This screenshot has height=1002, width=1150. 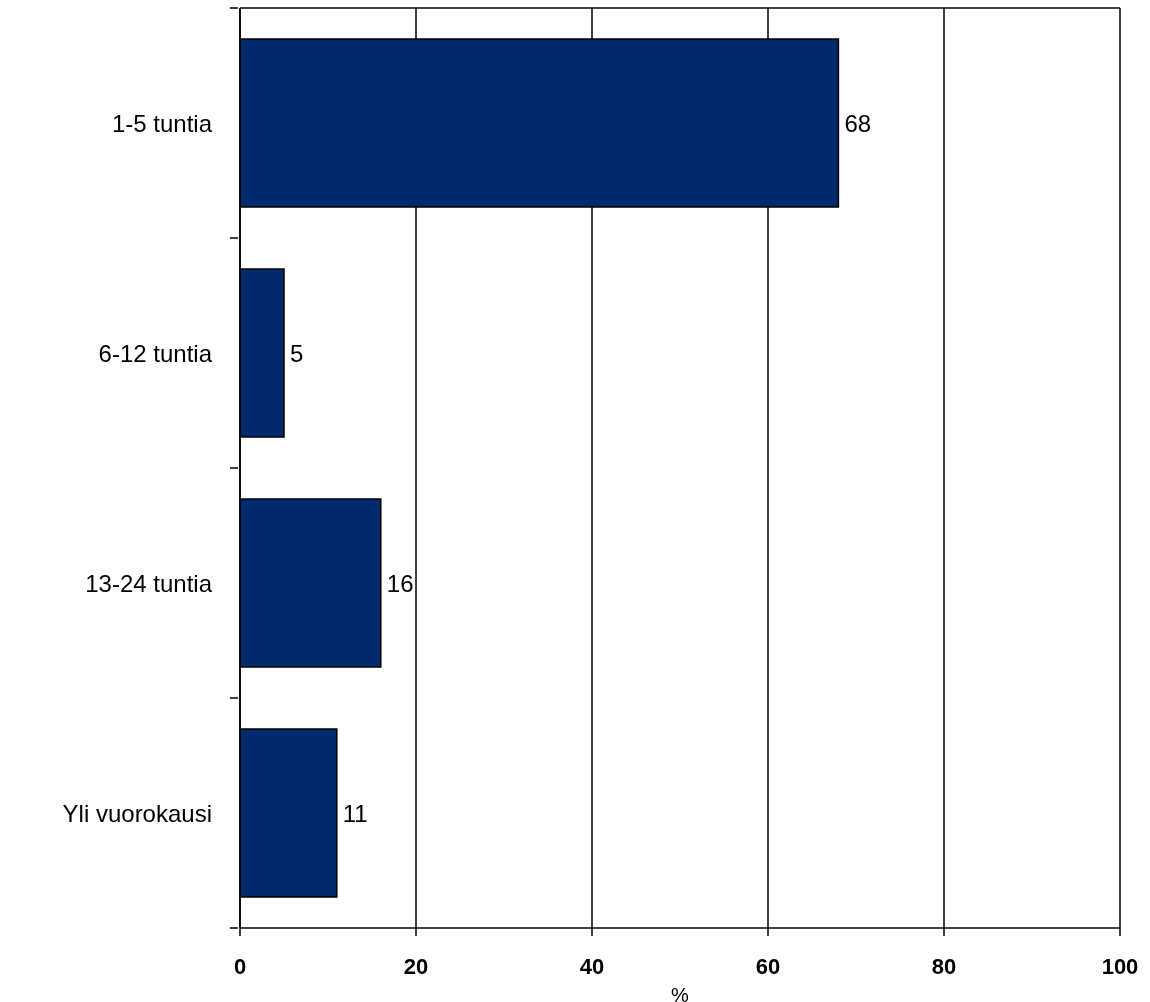 What do you see at coordinates (162, 123) in the screenshot?
I see `y-tick-label: 1-5 tuntia` at bounding box center [162, 123].